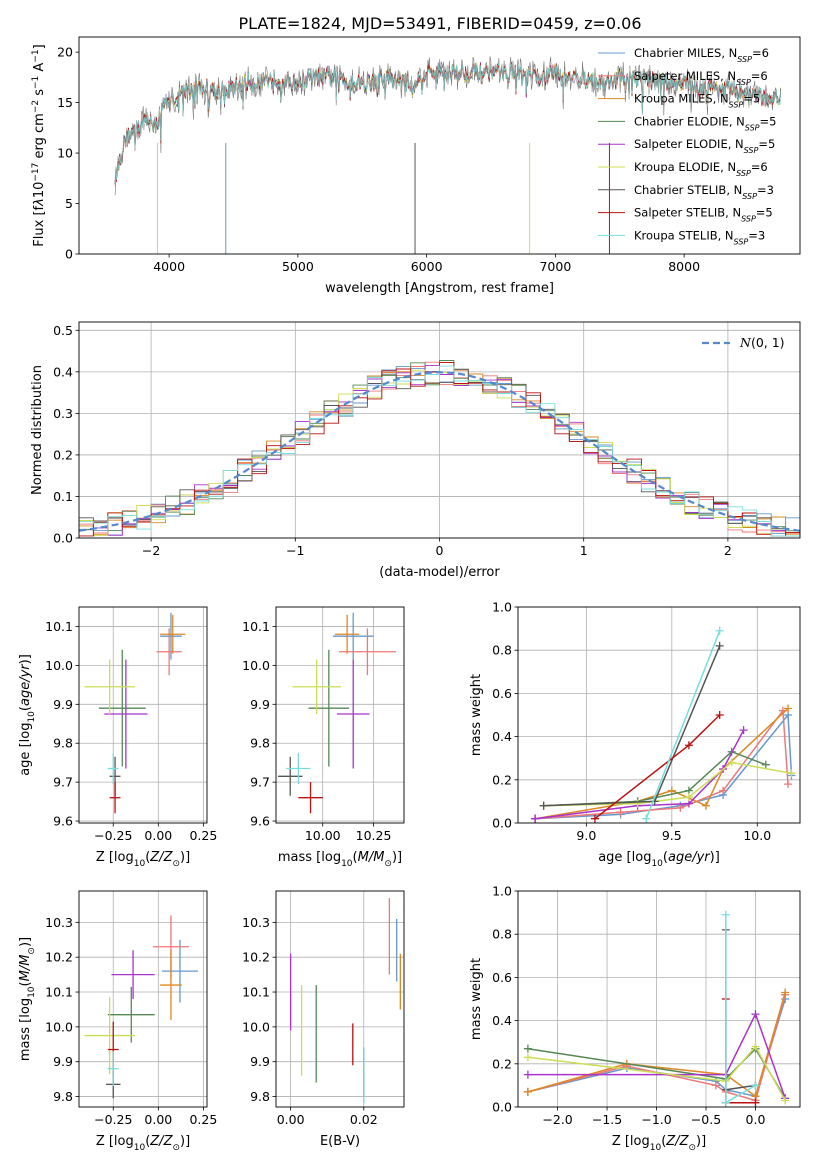 Image resolution: width=819 pixels, height=1170 pixels. Describe the element at coordinates (728, 550) in the screenshot. I see `x-tick-label: 2` at that location.